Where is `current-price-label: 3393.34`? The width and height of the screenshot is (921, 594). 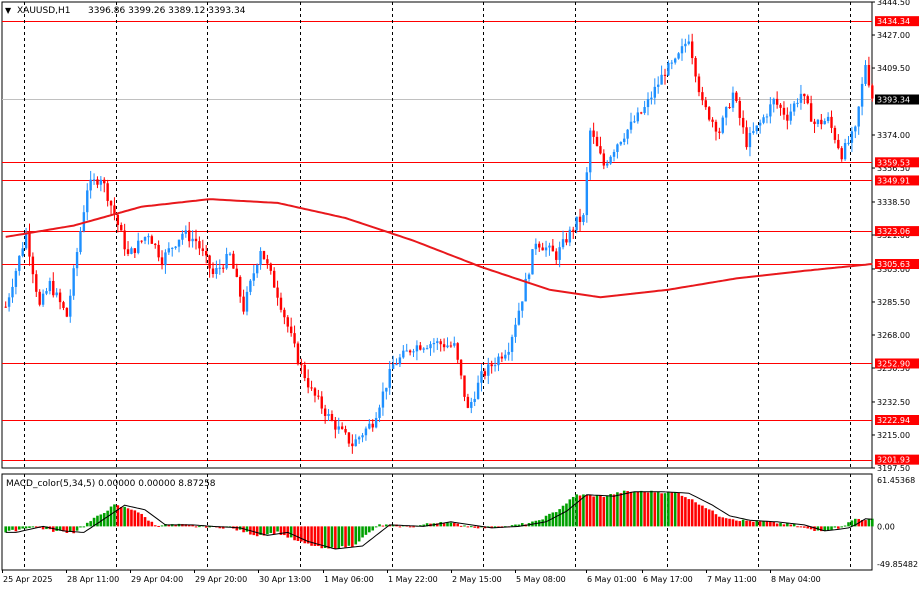 current-price-label: 3393.34 is located at coordinates (893, 100).